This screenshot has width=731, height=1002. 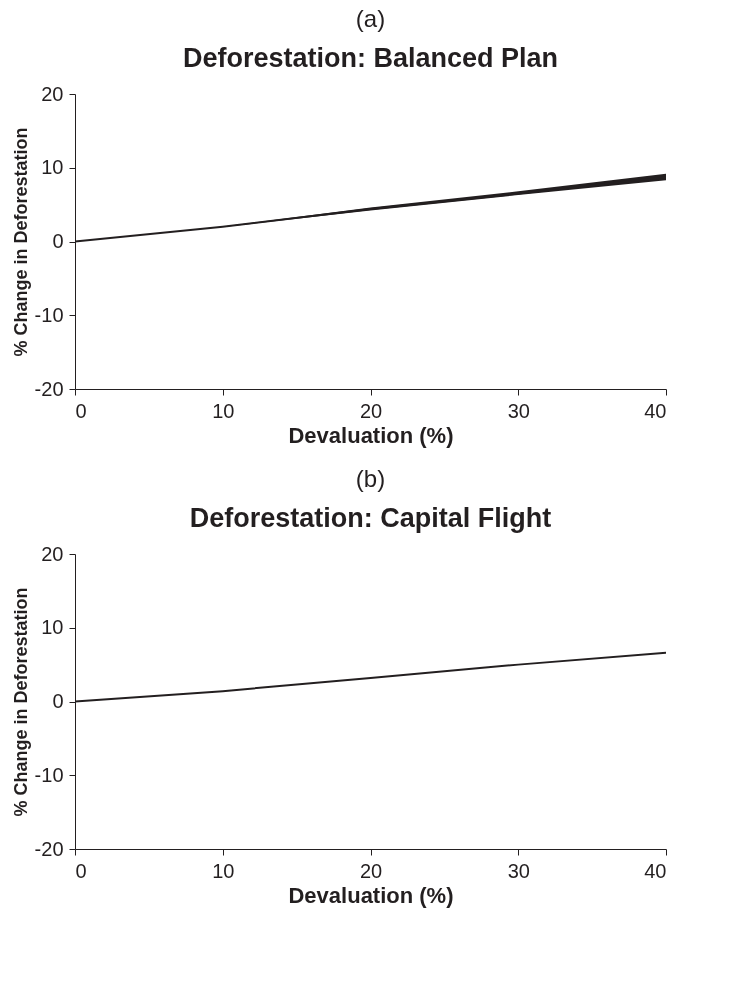 What do you see at coordinates (370, 18) in the screenshot?
I see `chart-title: (a)` at bounding box center [370, 18].